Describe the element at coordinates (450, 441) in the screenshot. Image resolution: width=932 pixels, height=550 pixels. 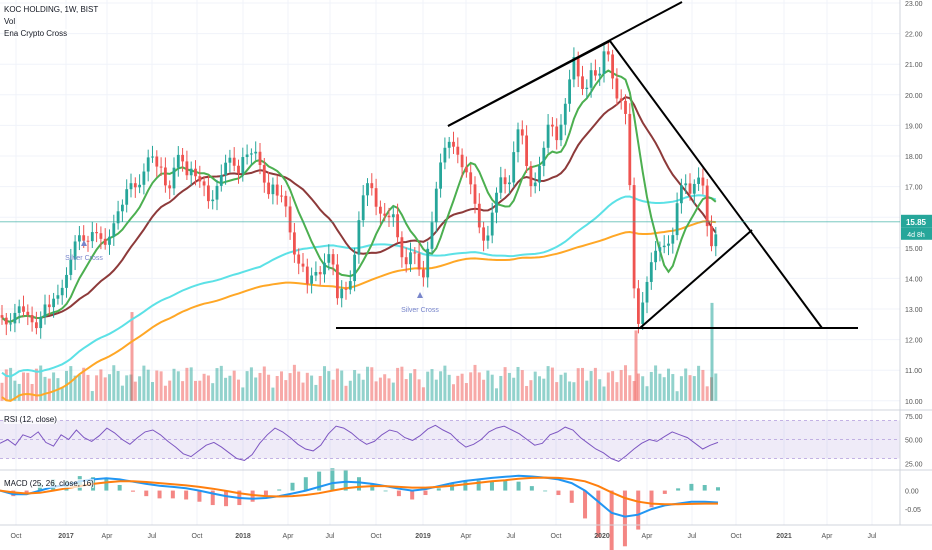
I see `rsi-pane` at that location.